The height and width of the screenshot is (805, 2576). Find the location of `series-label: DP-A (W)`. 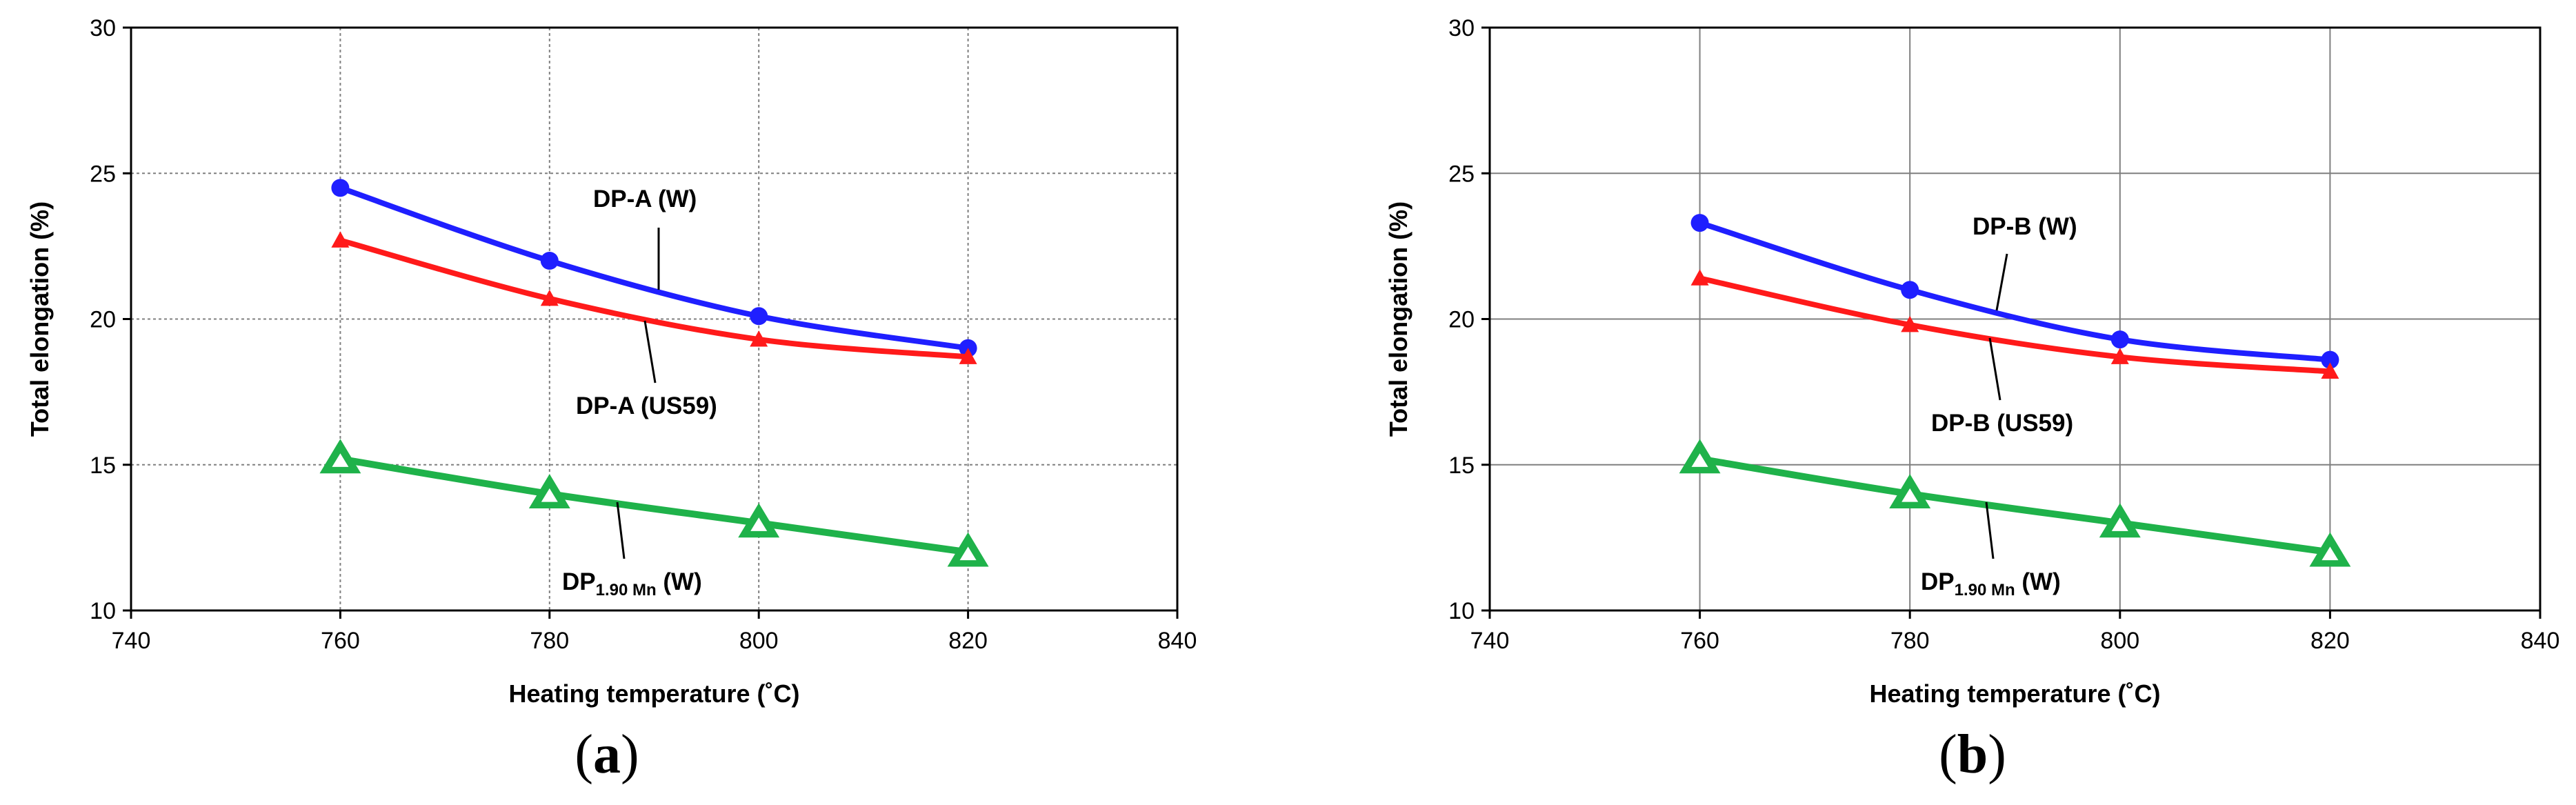

series-label: DP-A (W) is located at coordinates (645, 199).